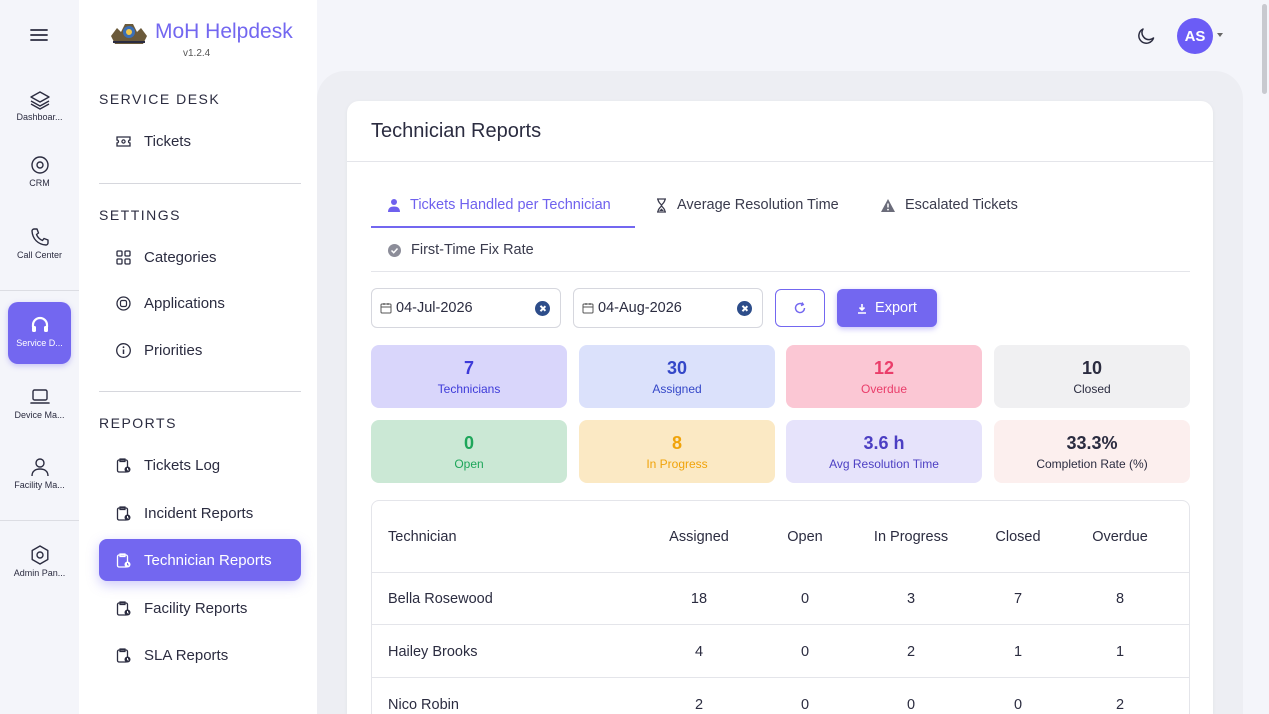  I want to click on export-button: Export, so click(887, 308).